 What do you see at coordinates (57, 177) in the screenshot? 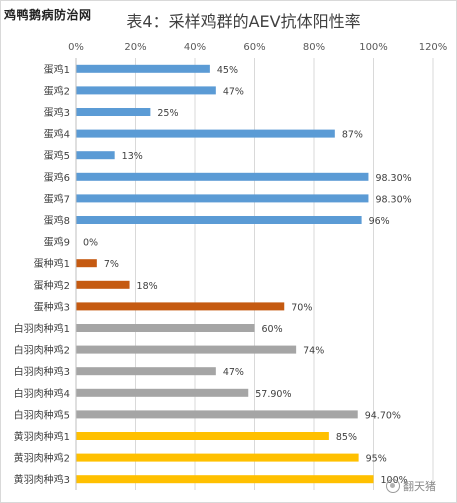
I see `category-label: 蛋鸡6` at bounding box center [57, 177].